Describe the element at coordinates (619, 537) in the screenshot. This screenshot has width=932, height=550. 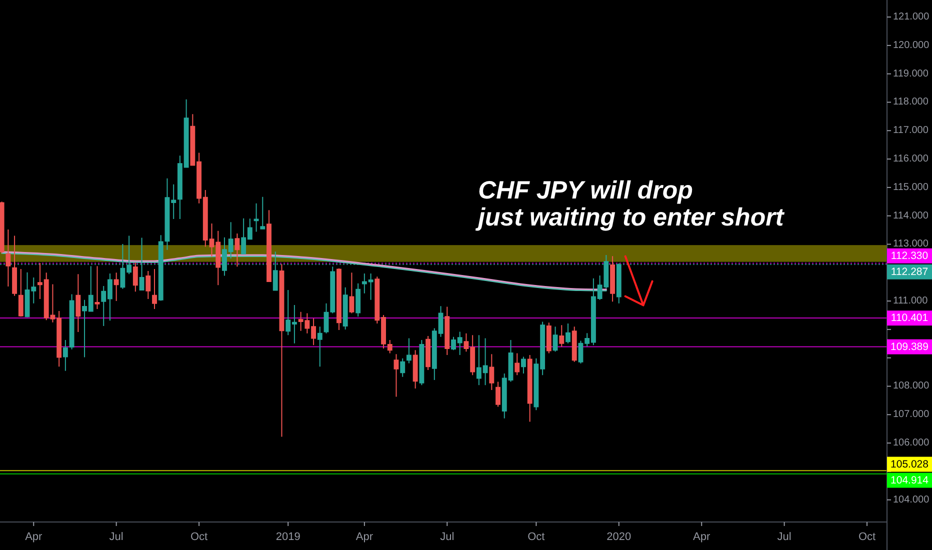
I see `x-tick-label: 2020` at that location.